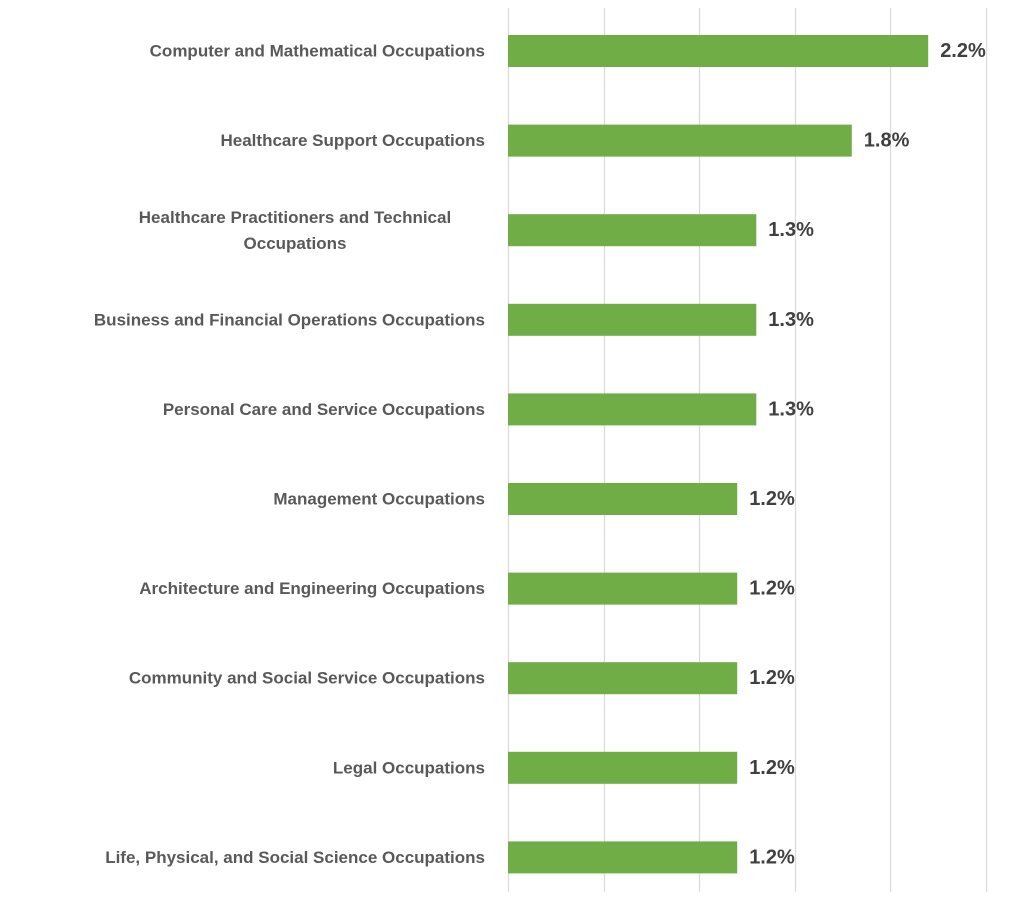  What do you see at coordinates (324, 409) in the screenshot?
I see `category-label: Personal Care and Service Occupations` at bounding box center [324, 409].